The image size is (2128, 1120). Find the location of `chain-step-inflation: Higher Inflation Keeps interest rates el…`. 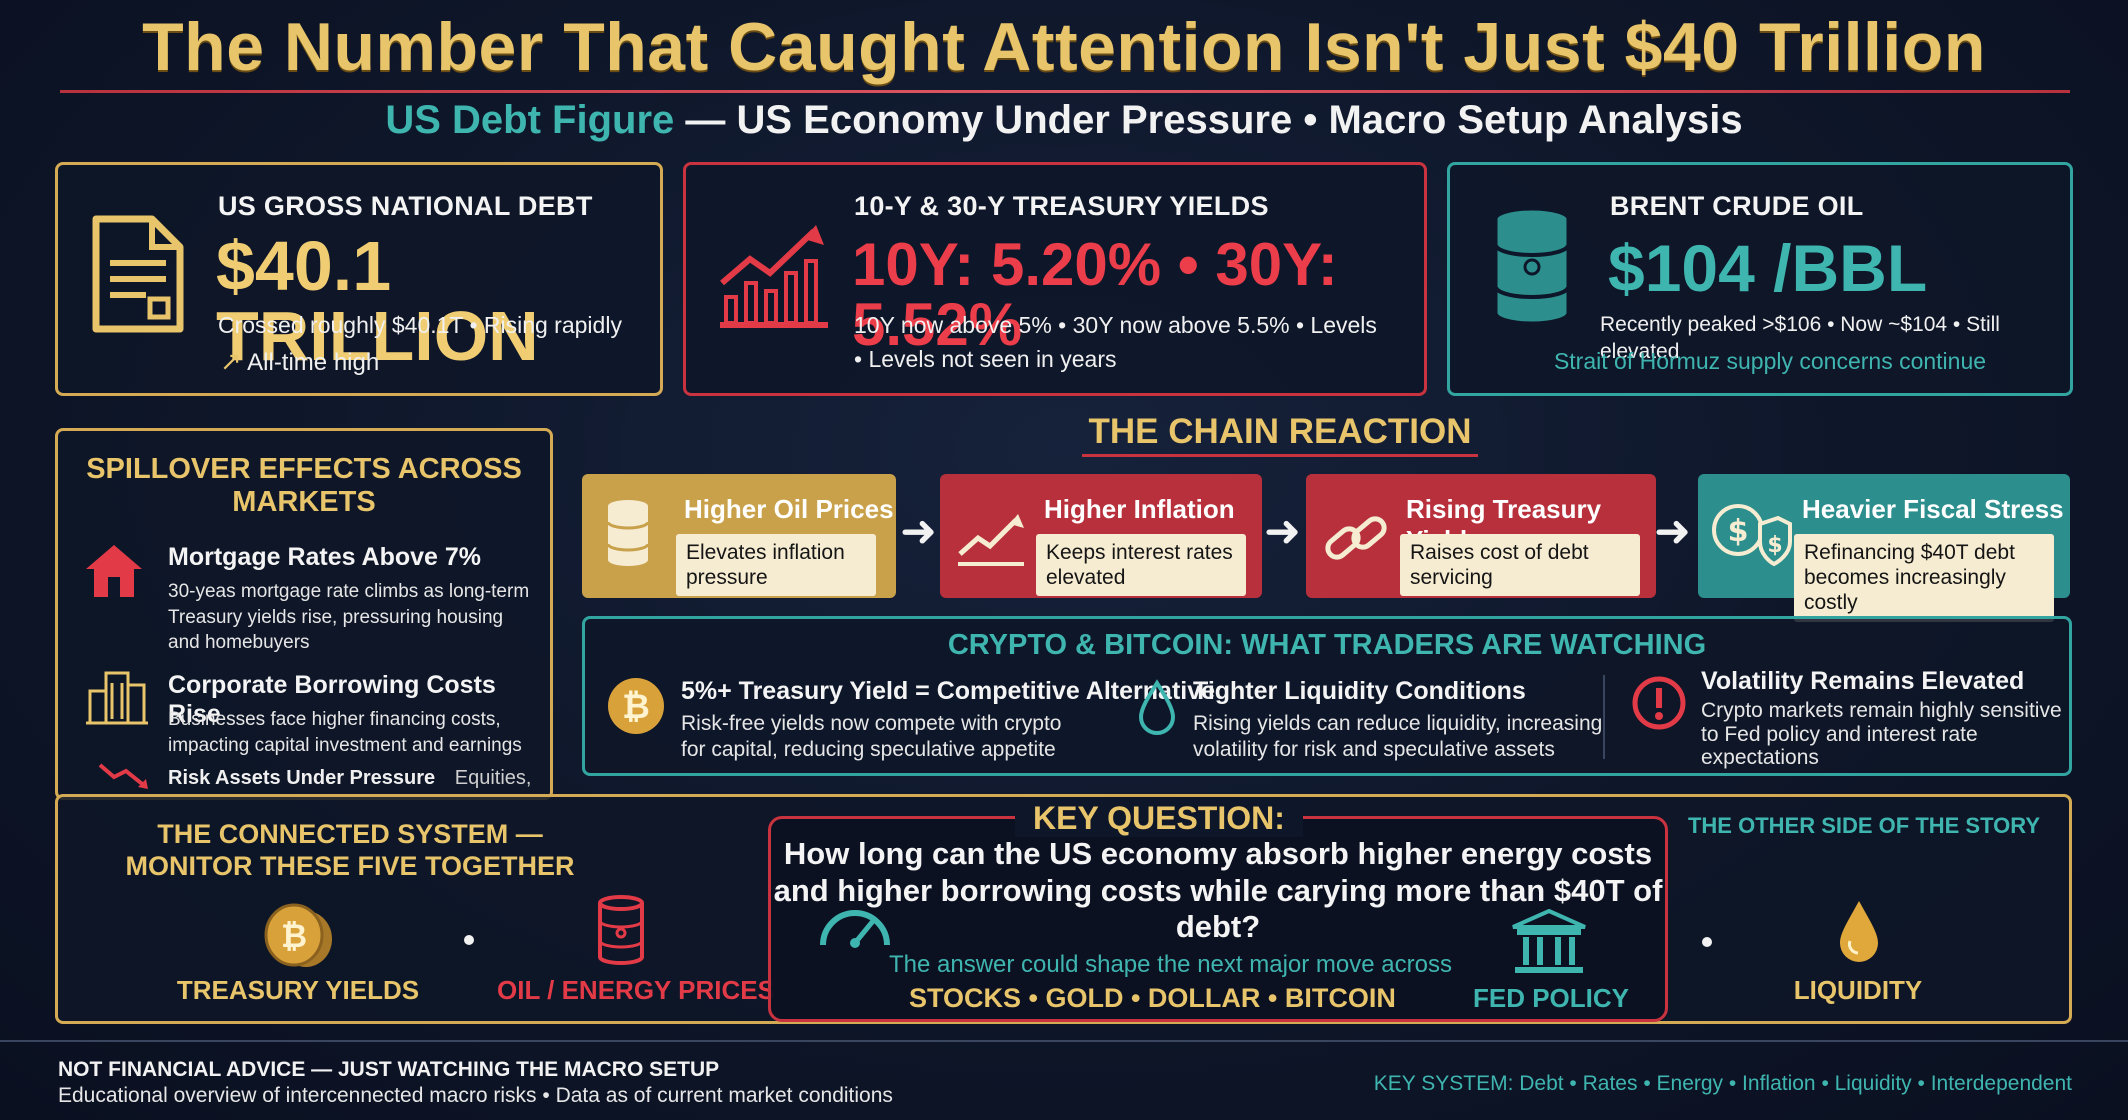

chain-step-inflation: Higher Inflation Keeps interest rates el… is located at coordinates (1101, 536).